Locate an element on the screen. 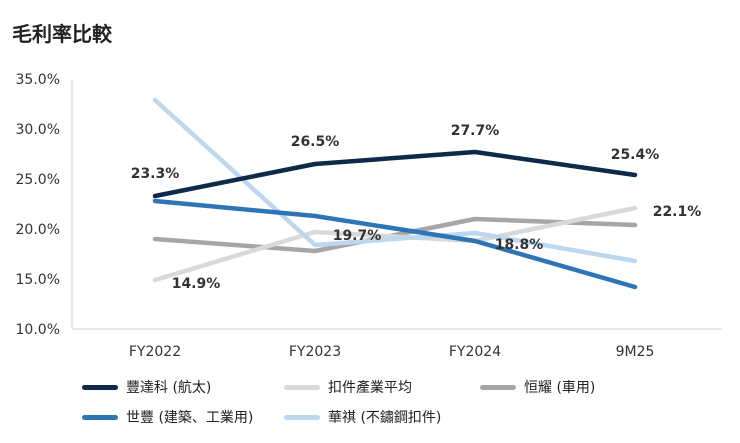 This screenshot has height=443, width=740. y-tick-label: 30.0% is located at coordinates (38, 130).